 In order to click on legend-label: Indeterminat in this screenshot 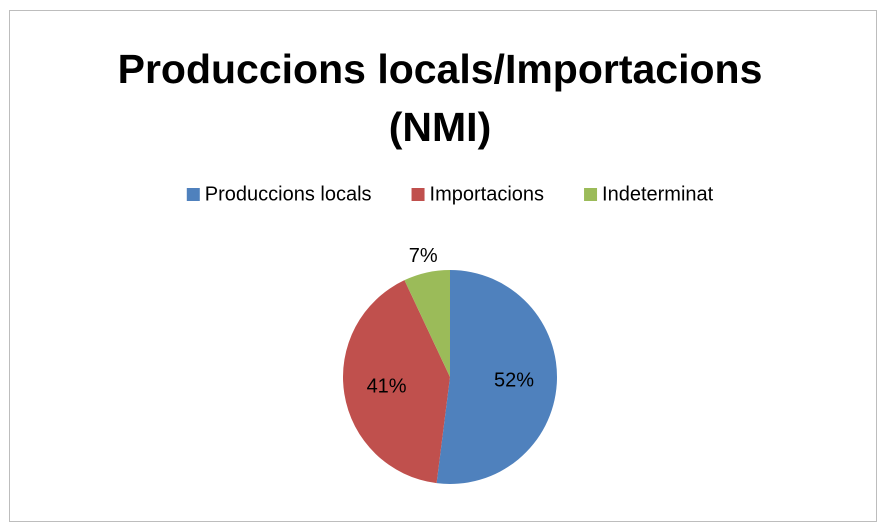, I will do `click(658, 194)`.